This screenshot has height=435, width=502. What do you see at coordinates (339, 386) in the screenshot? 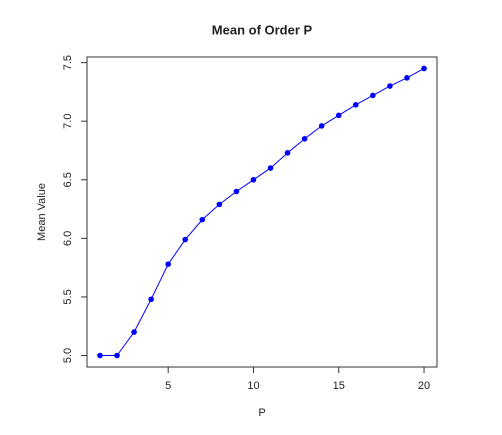
I see `x-tick-label: 15` at bounding box center [339, 386].